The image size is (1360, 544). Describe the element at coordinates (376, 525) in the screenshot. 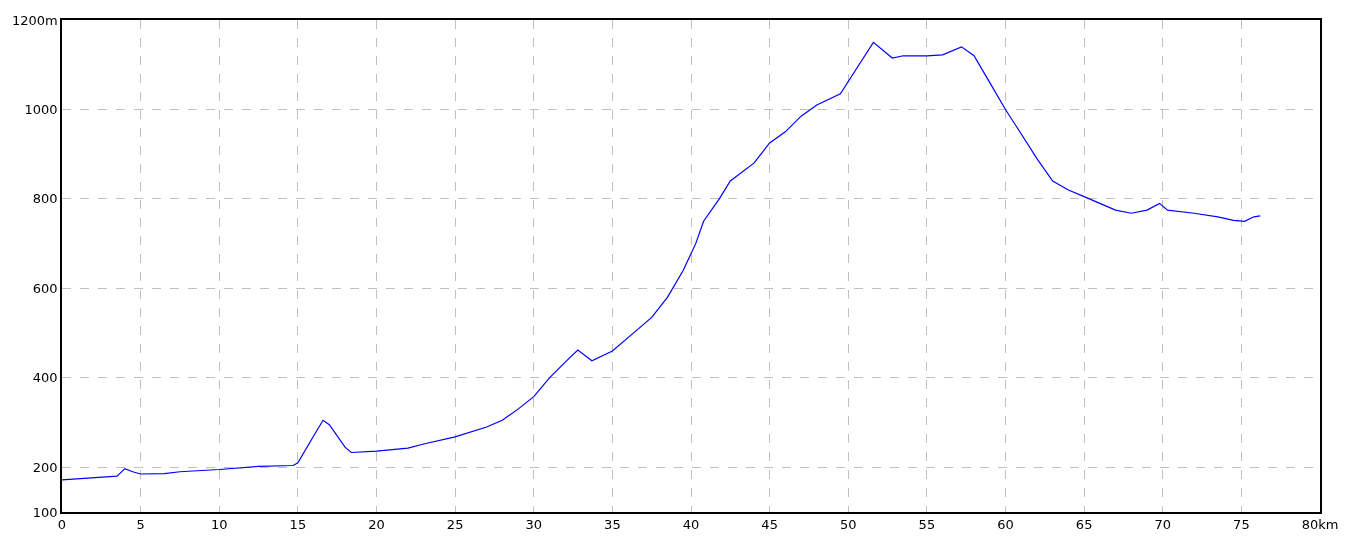

I see `x-tick-label: 20` at that location.